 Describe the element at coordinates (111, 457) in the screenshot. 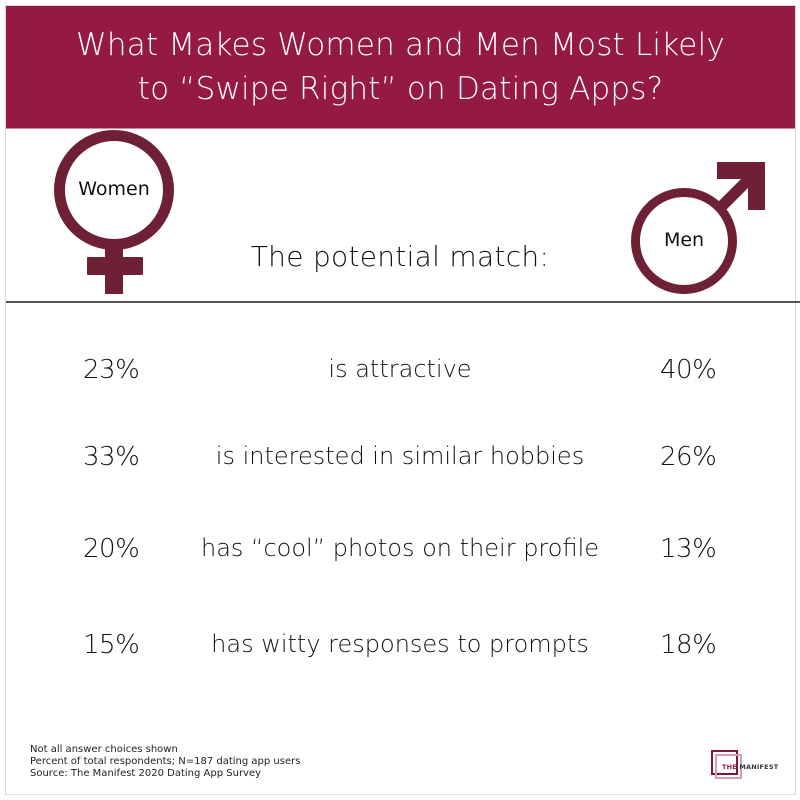

I see `women-percent: 33%` at that location.